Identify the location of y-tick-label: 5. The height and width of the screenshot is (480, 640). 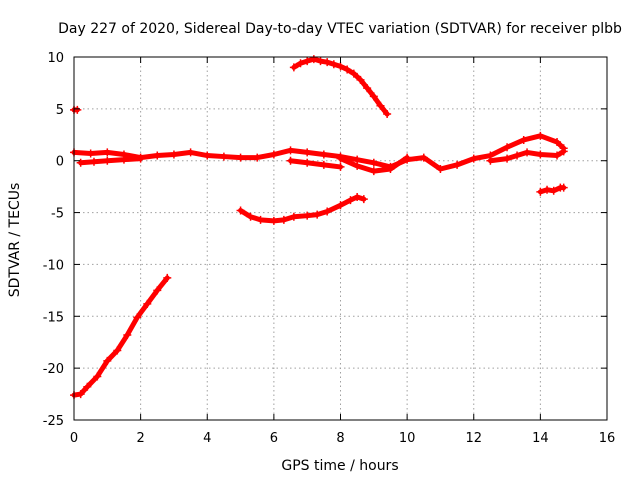
(60, 110).